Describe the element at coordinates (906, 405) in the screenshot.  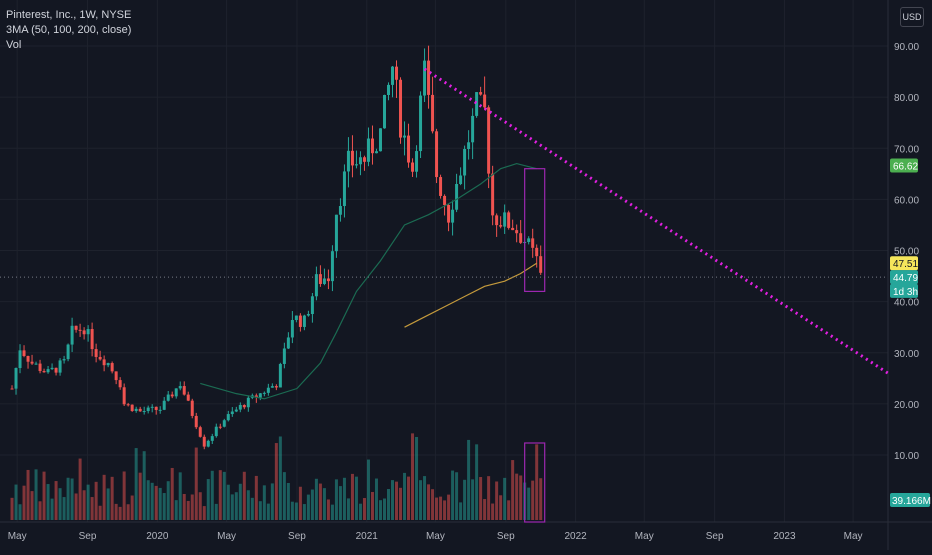
I see `y-tick-label: 20.00` at that location.